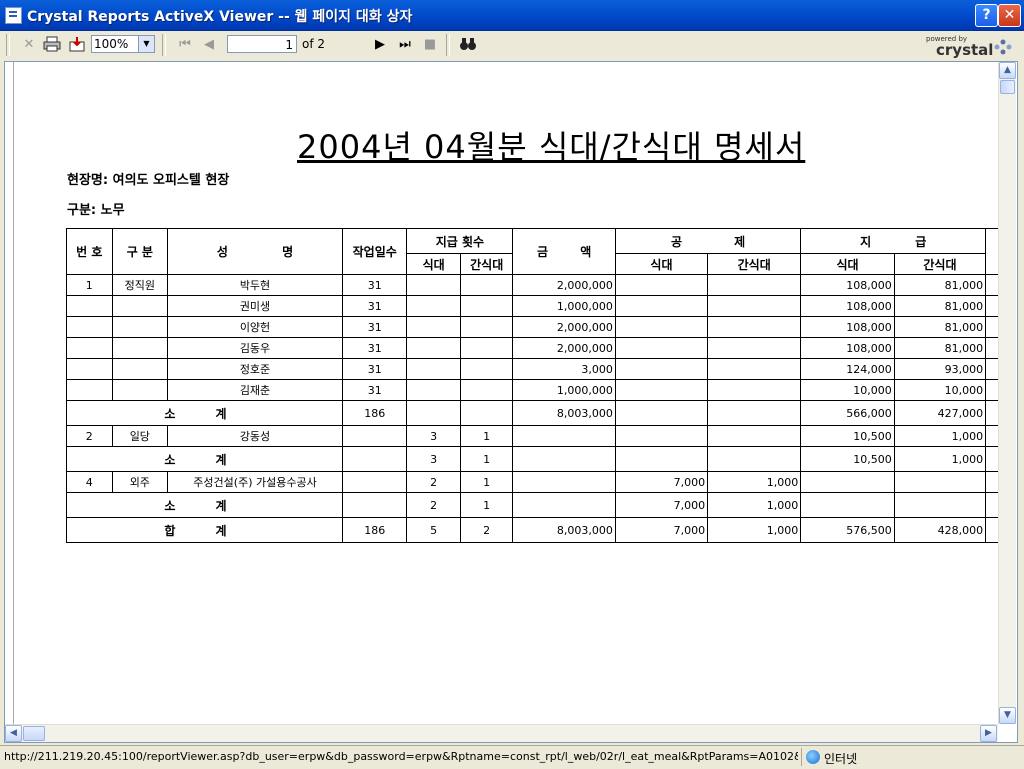 This screenshot has width=1024, height=769. Describe the element at coordinates (940, 482) in the screenshot. I see `cell-pay-snack` at that location.